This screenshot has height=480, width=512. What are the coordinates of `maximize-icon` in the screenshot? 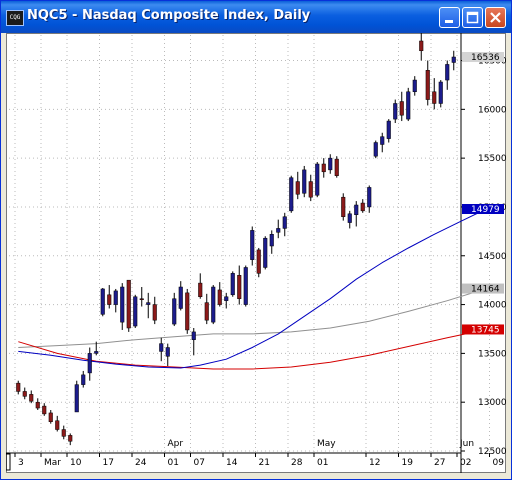 It's located at (472, 17).